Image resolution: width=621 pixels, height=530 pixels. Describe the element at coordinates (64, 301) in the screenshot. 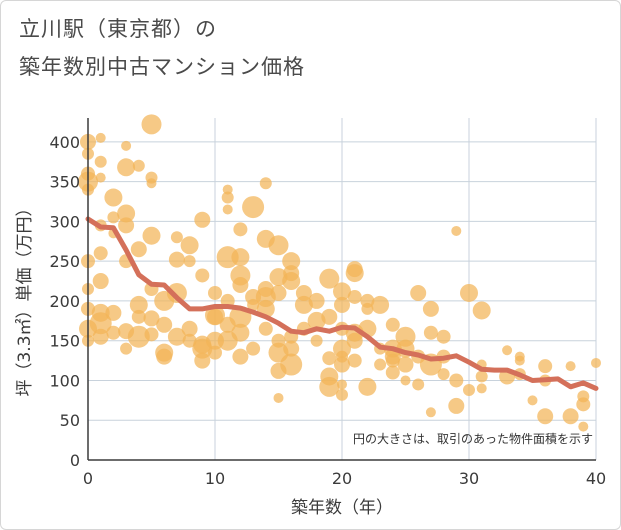

I see `y-tick-label: 200` at that location.